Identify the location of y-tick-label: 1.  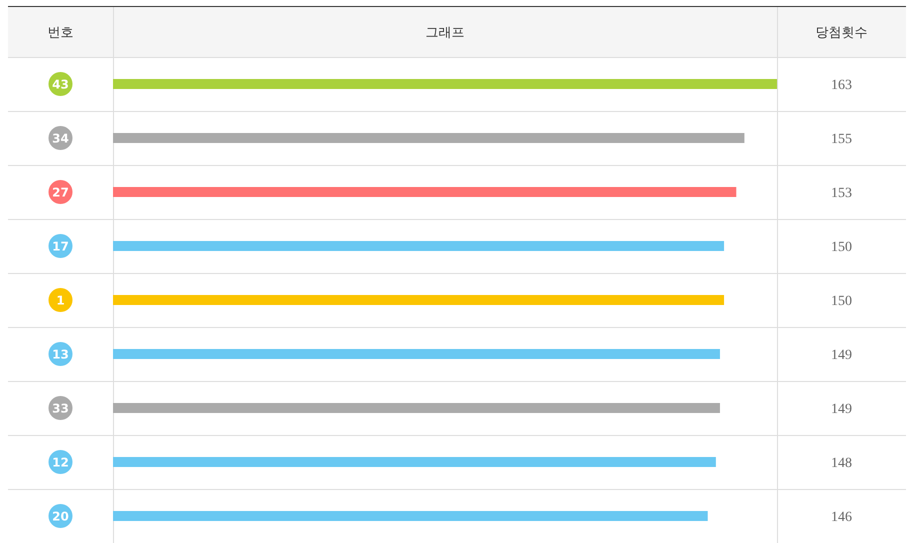
(60, 301).